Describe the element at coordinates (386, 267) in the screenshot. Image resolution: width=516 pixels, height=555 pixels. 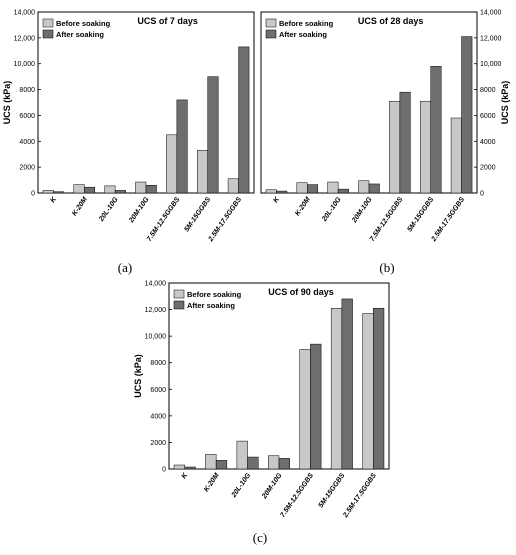
I see `panel-label: (b)` at that location.